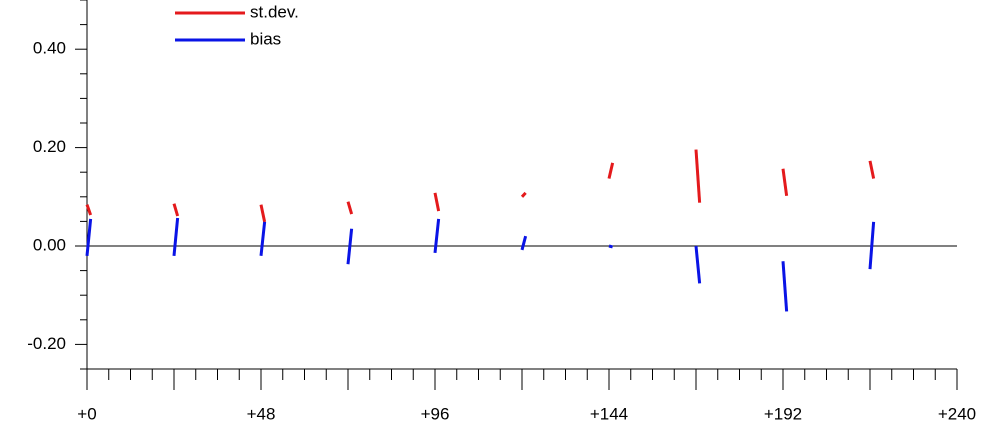 Image resolution: width=982 pixels, height=423 pixels. Describe the element at coordinates (46, 343) in the screenshot. I see `y-tick-label: -0.20` at that location.